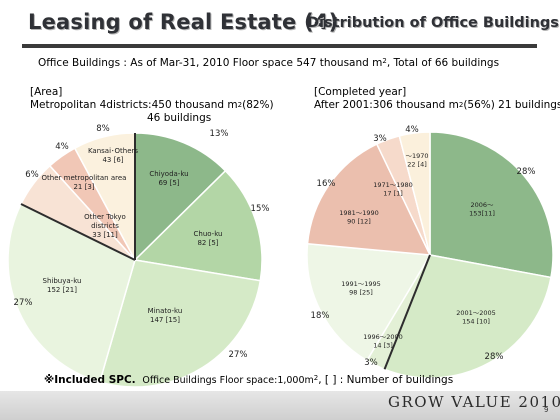  Describe the element at coordinates (476, 313) in the screenshot. I see `pie2-slice-label: 2001～2005` at that location.